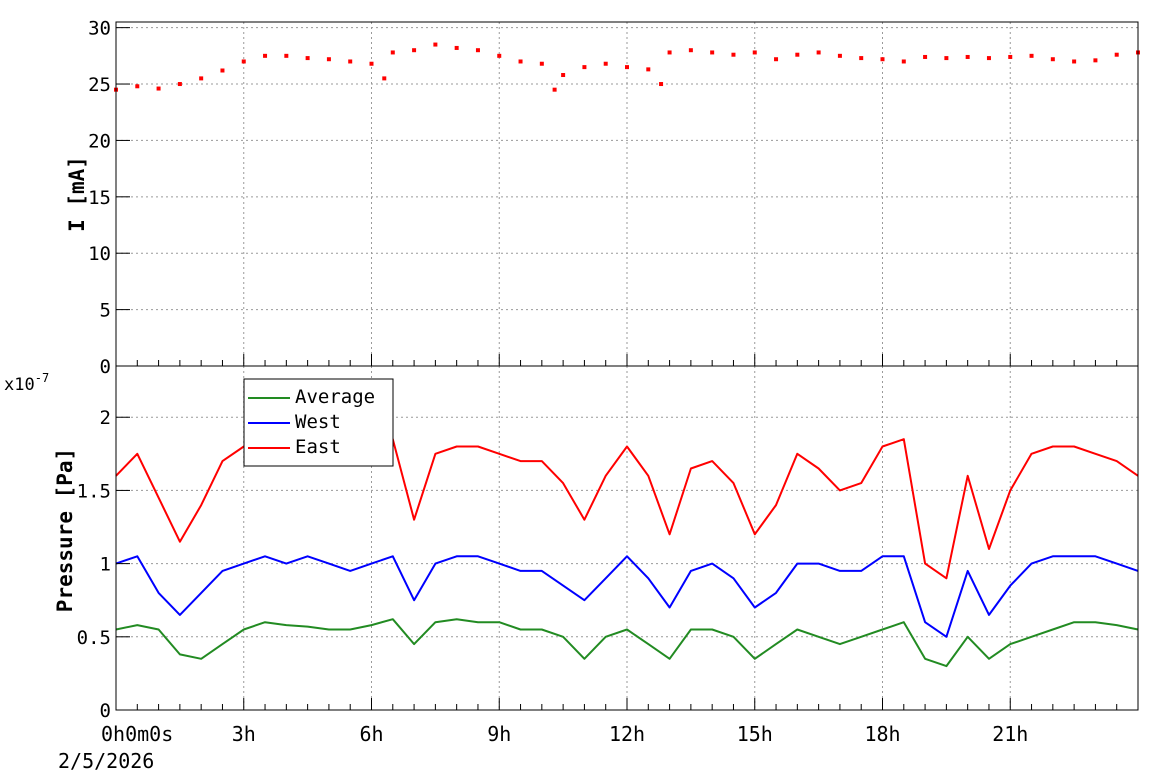 The image size is (1158, 782). I want to click on bottom-y-tick-label: 1, so click(105, 565).